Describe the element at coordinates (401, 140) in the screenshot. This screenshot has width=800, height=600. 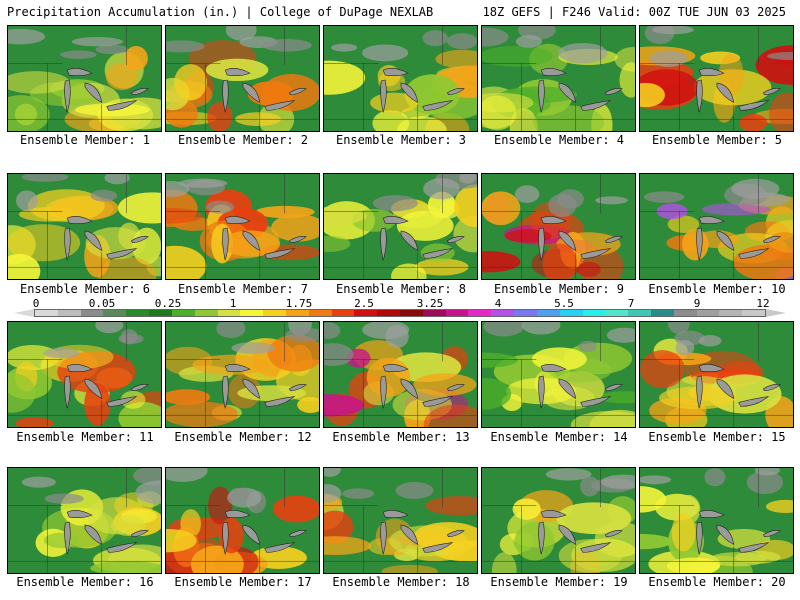
I see `ensemble-member-label: Ensemble Member: 3` at that location.